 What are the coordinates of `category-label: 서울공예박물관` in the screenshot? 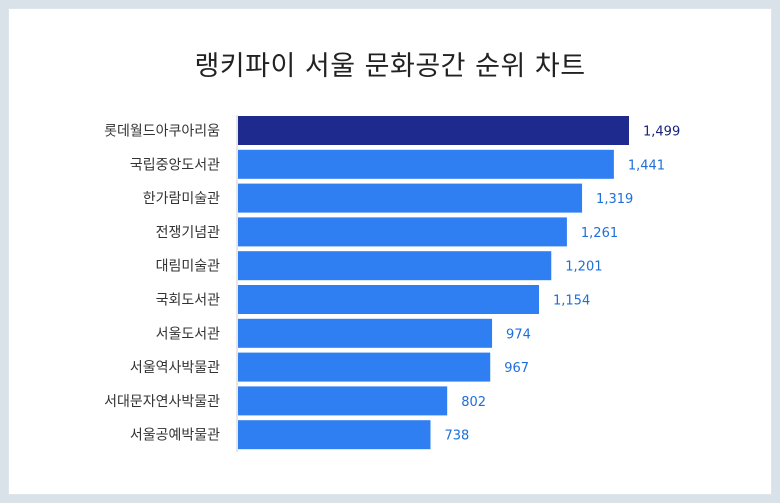 It's located at (175, 436).